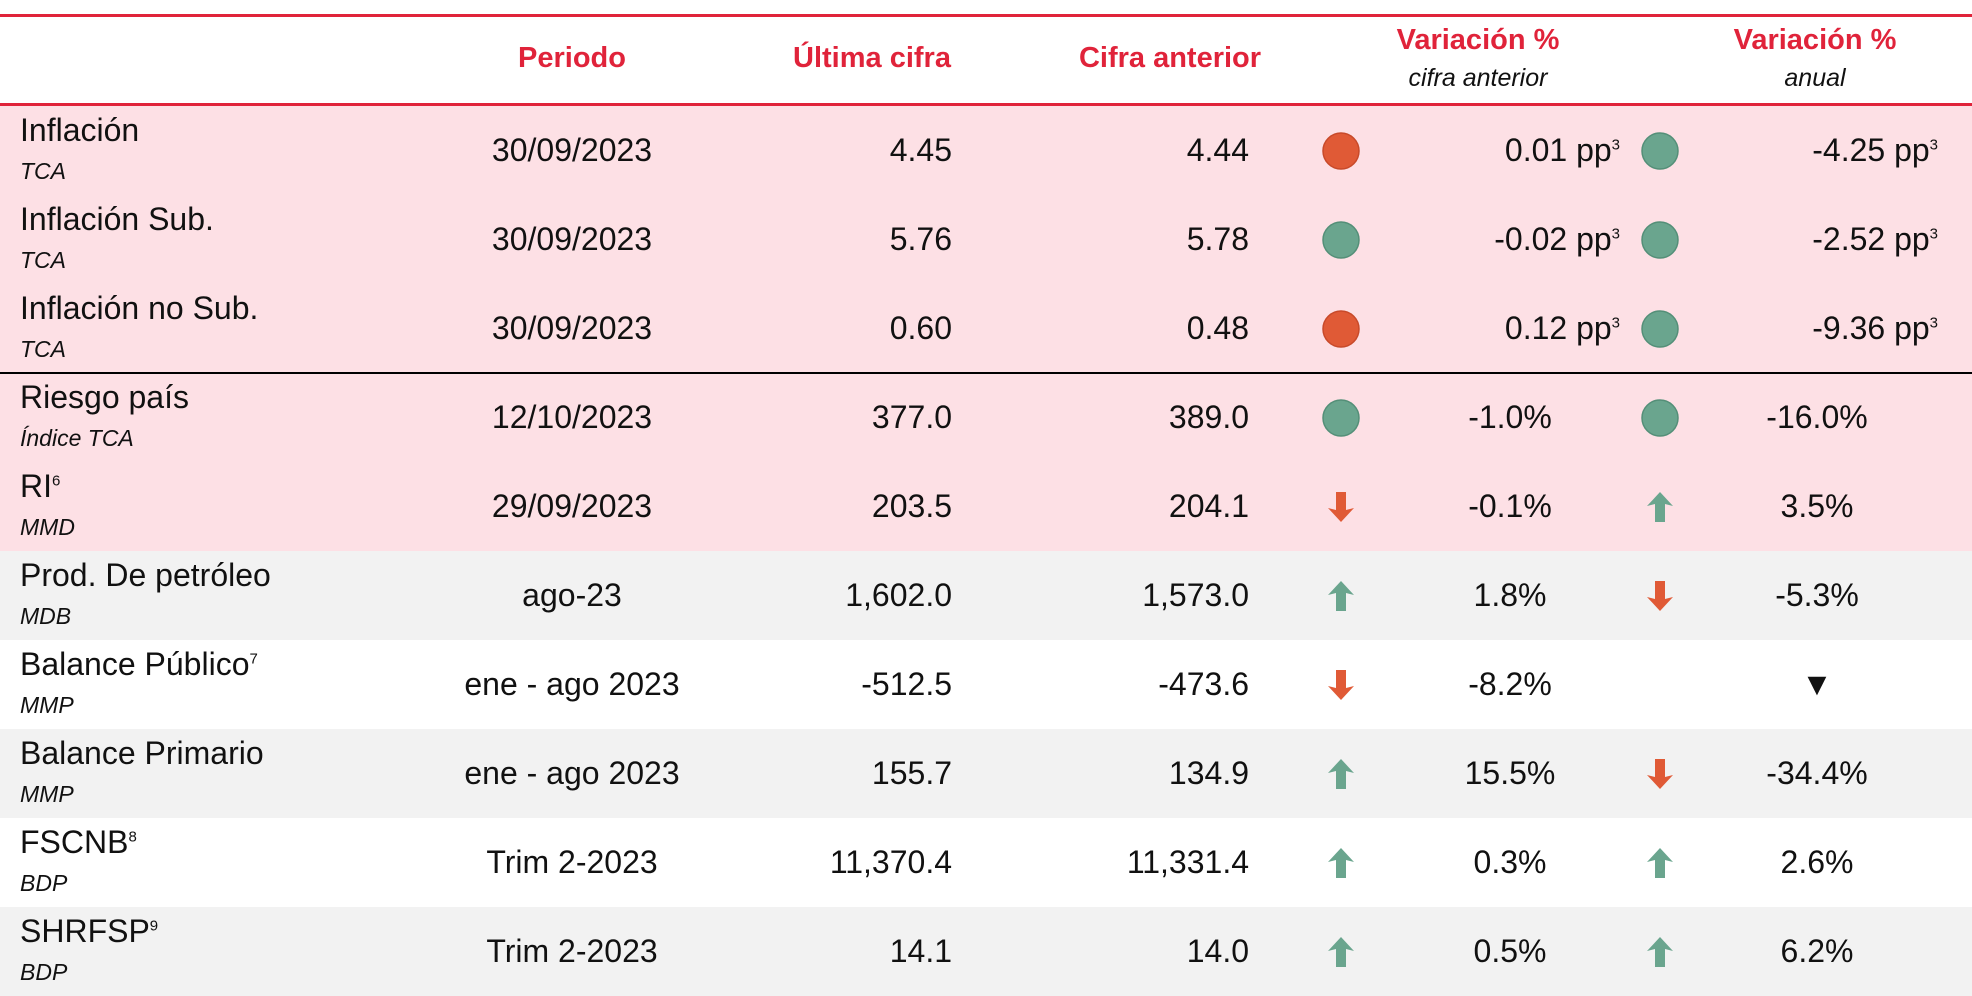 The height and width of the screenshot is (996, 1972). I want to click on previous: 1,573.0, so click(1195, 594).